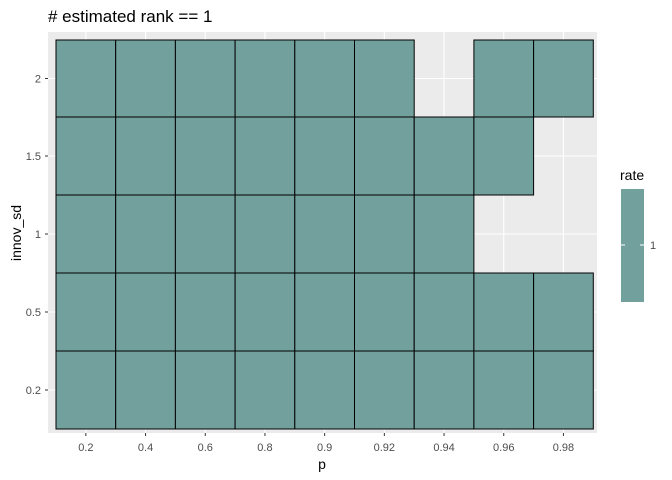  What do you see at coordinates (16, 233) in the screenshot?
I see `y-axis-title: innov_sd` at bounding box center [16, 233].